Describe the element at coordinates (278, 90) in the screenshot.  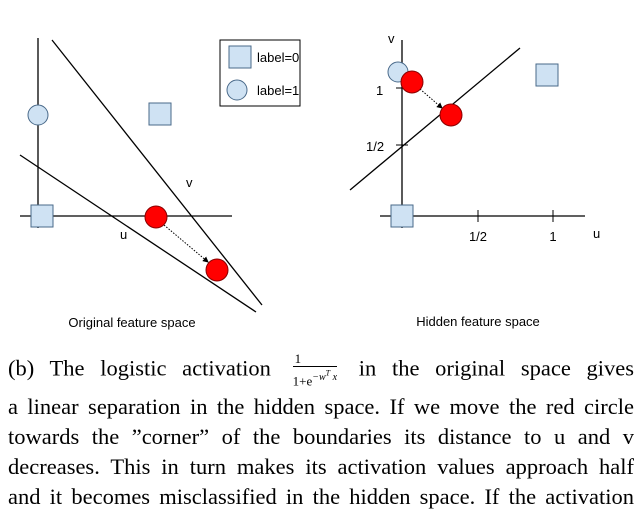
I see `svg-text: label=1` at that location.